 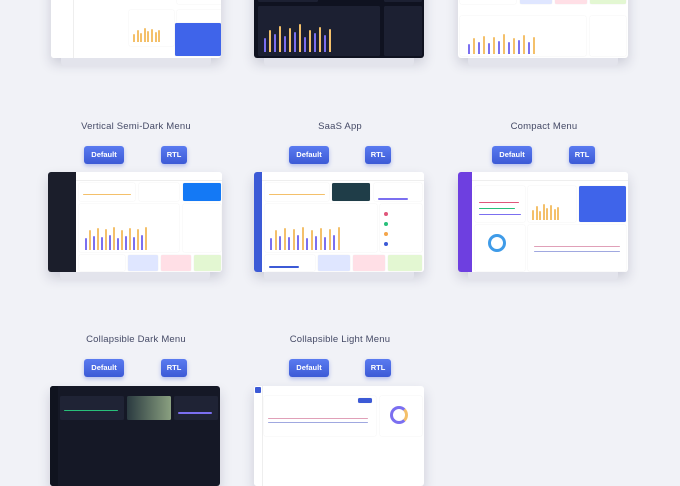 I want to click on preview-title: Collapsible Dark Menu, so click(x=136, y=339).